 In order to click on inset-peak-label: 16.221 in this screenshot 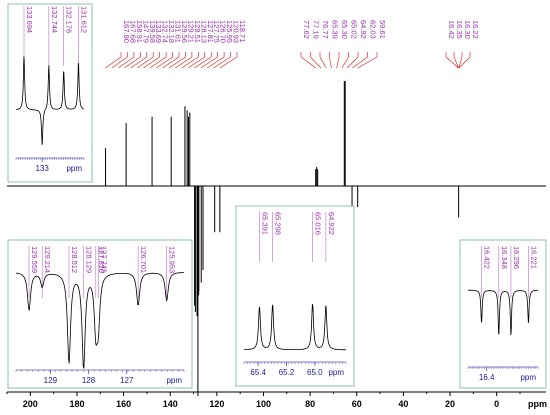, I will do `click(533, 257)`.